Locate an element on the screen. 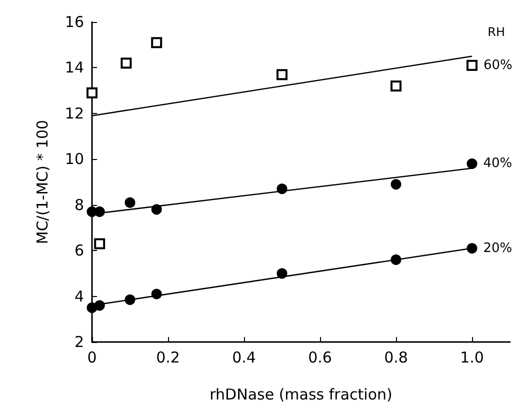  x-axis-title: rhDNase (mass fraction) is located at coordinates (301, 395).